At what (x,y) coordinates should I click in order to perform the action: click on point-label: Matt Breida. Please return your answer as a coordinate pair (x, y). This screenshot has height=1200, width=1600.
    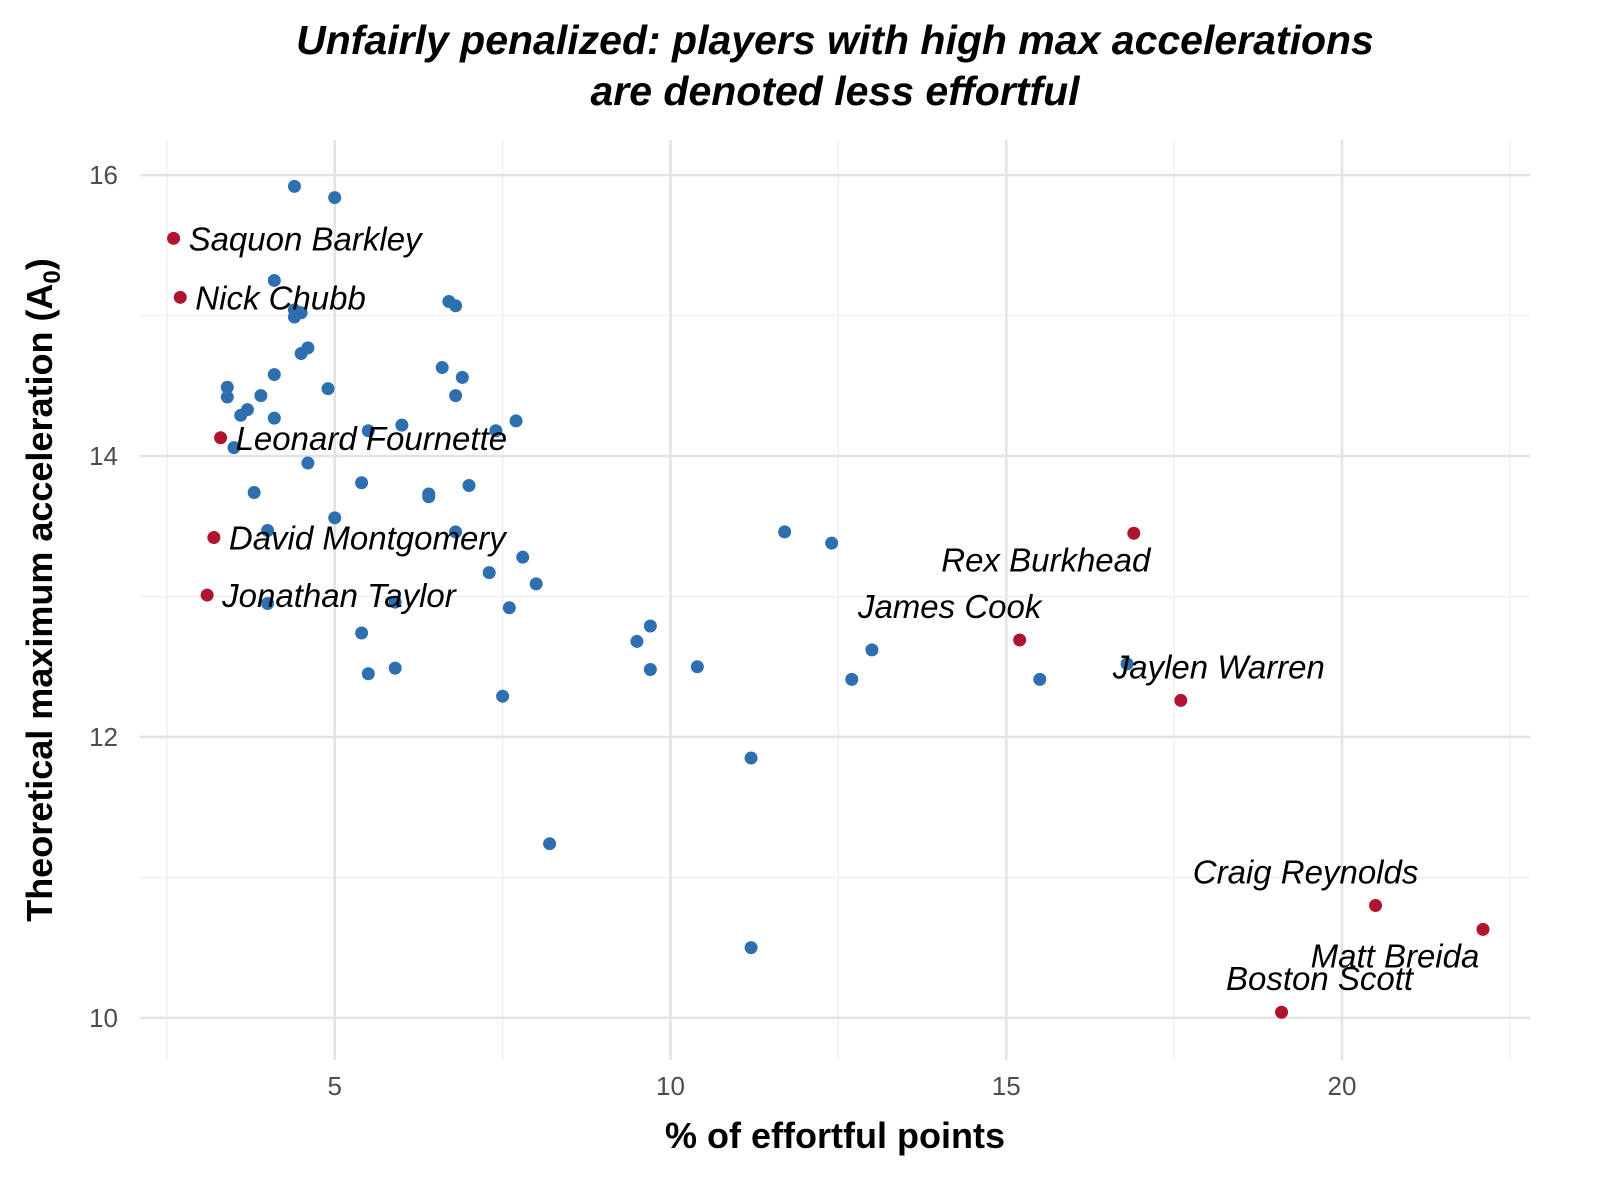
    Looking at the image, I should click on (1395, 955).